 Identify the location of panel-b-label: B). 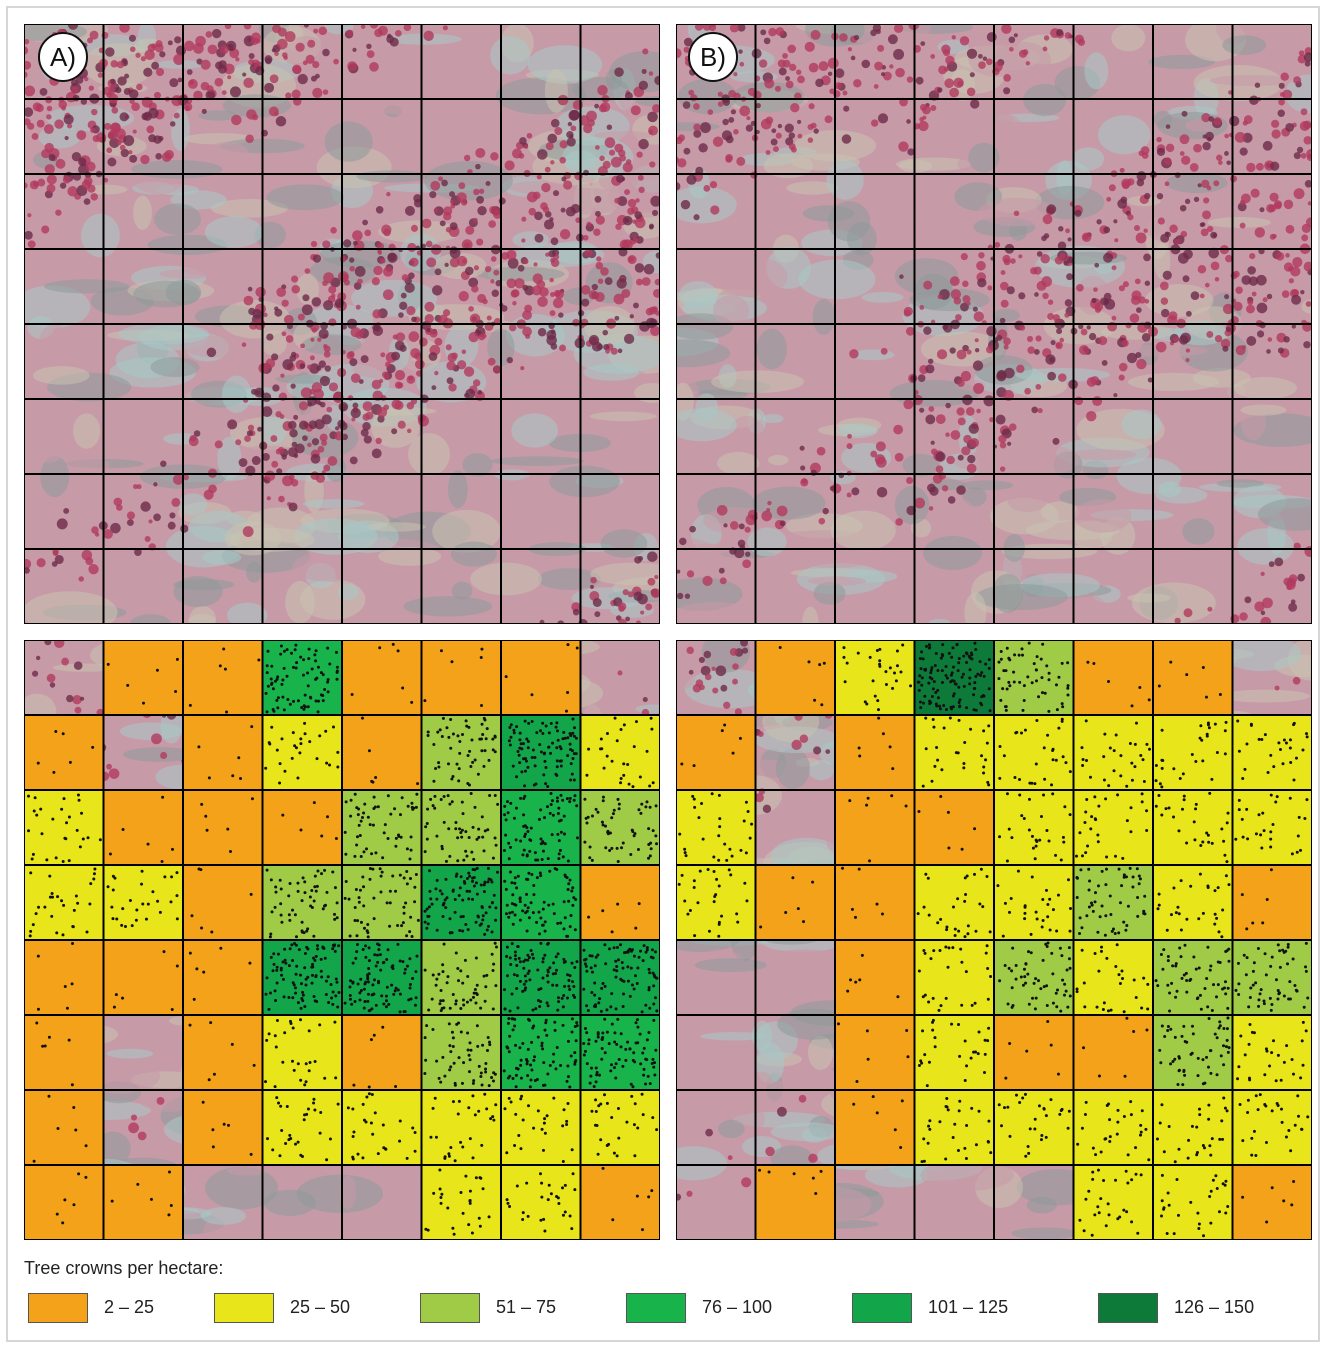
(713, 57).